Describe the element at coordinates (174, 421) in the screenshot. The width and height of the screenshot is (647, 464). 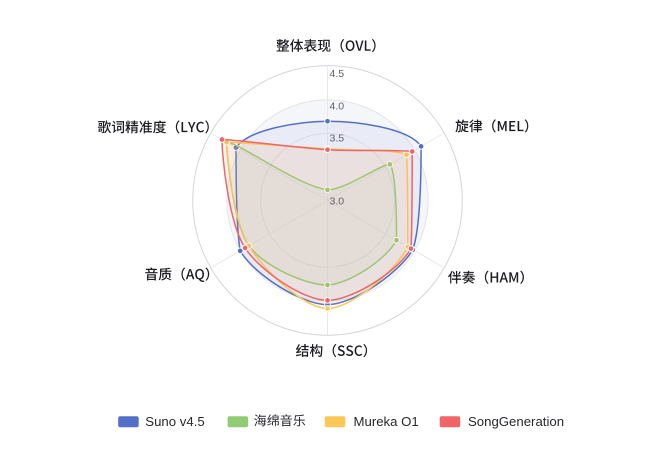
I see `svg-text: Suno v4.5` at that location.